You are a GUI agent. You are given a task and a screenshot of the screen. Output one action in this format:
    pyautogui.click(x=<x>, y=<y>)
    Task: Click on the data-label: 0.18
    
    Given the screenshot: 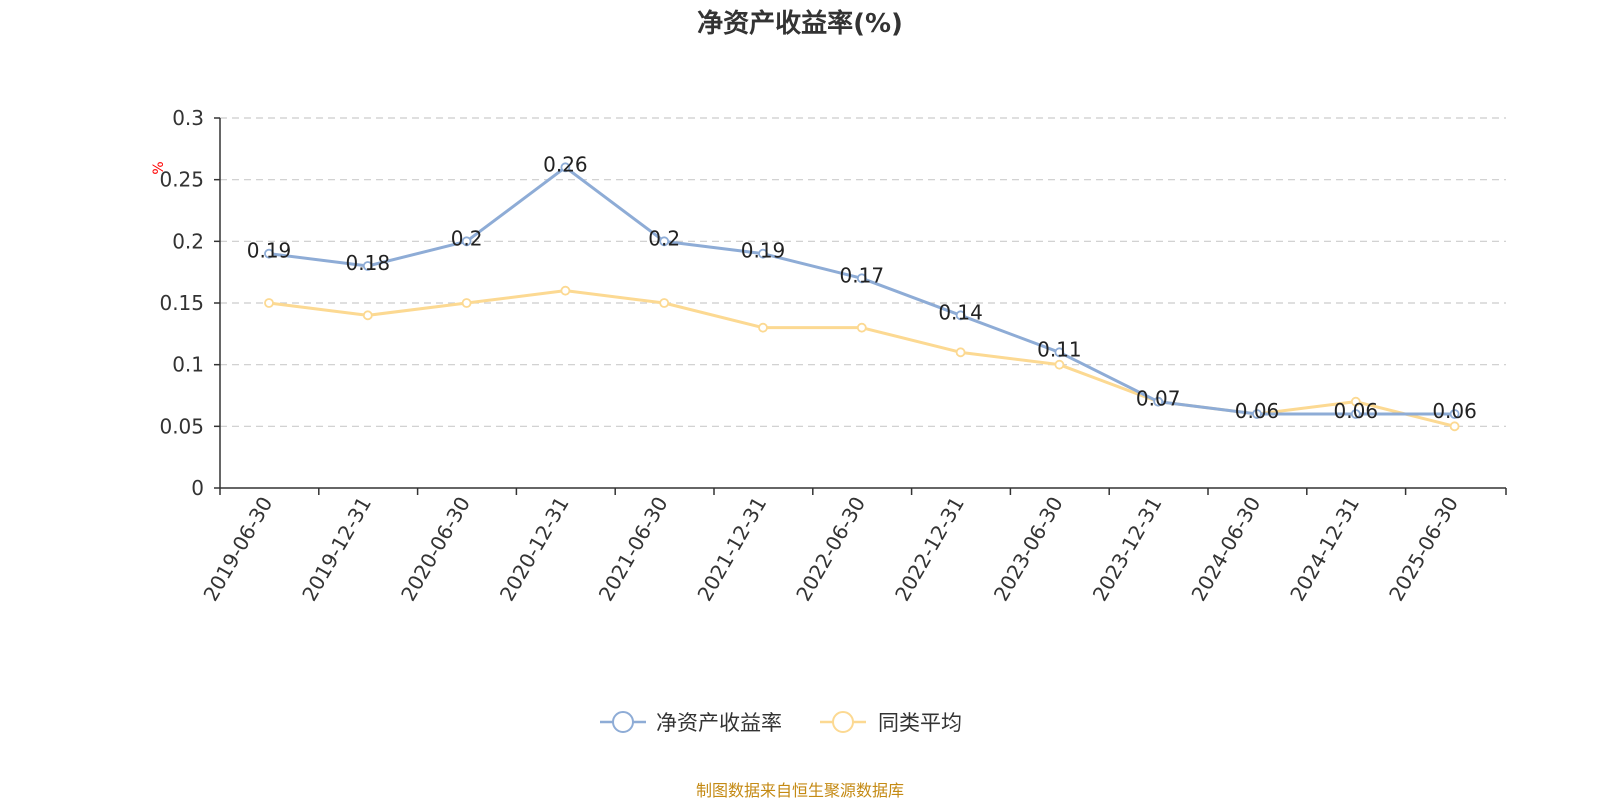 What is the action you would take?
    pyautogui.click(x=368, y=263)
    